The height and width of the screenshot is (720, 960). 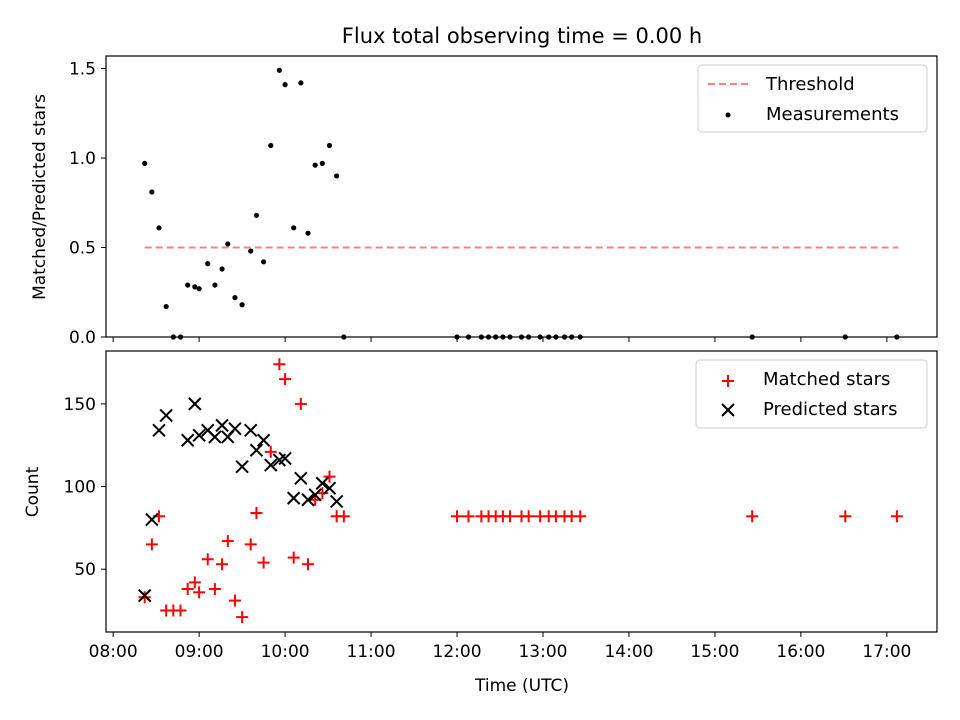 I want to click on x-tick-label: 14:00, so click(x=628, y=652).